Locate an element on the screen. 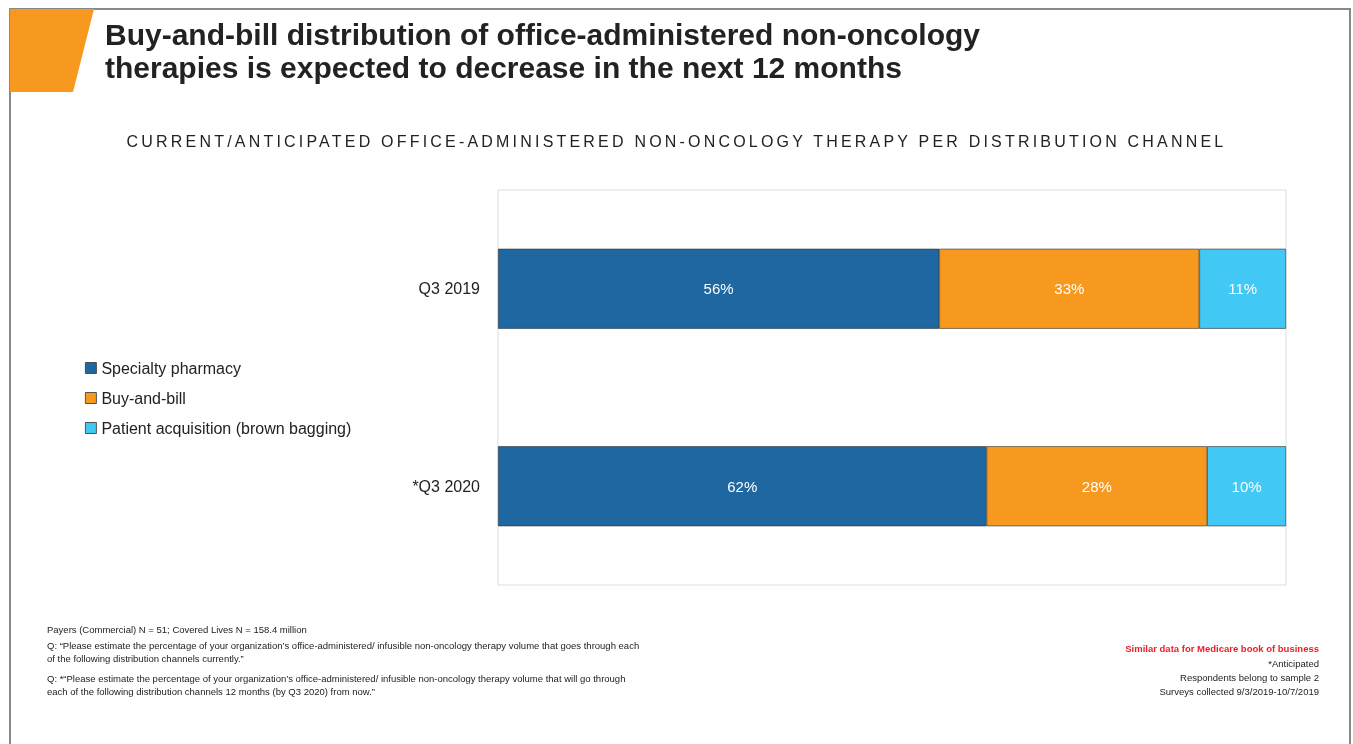 This screenshot has height=744, width=1353. text: Respondents belong to sample 2 is located at coordinates (1249, 678).